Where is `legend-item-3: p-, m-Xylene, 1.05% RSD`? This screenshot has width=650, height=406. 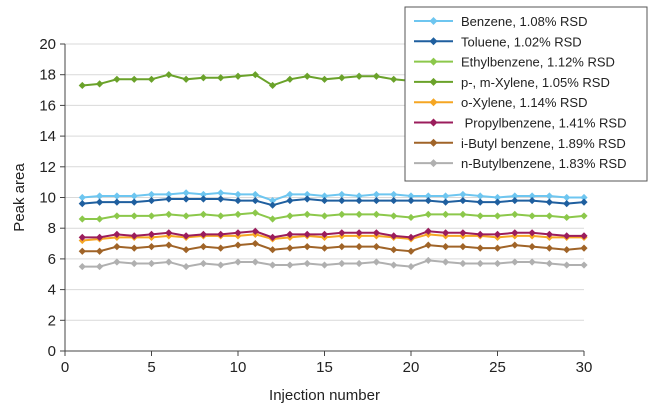 legend-item-3: p-, m-Xylene, 1.05% RSD is located at coordinates (512, 82).